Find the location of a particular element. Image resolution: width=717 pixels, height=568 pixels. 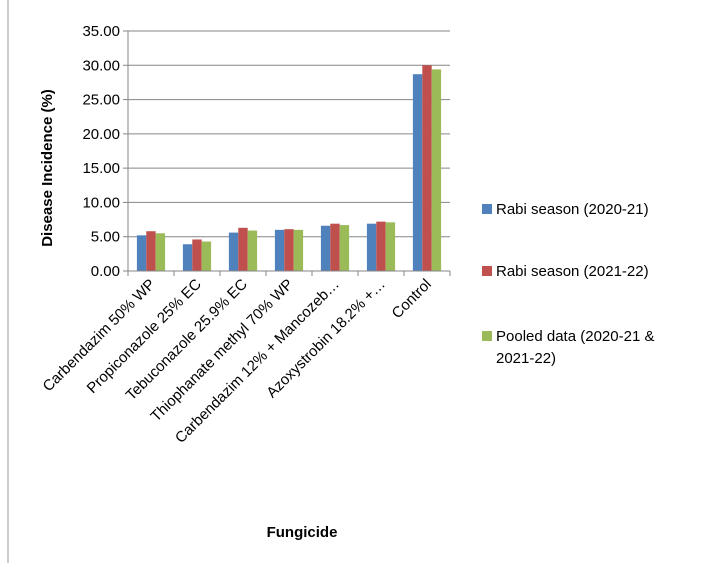

y-tick-labels: 0.00 5.00 10.00 15.00 20.00 25.00 30.00 35.00 is located at coordinates (101, 151).